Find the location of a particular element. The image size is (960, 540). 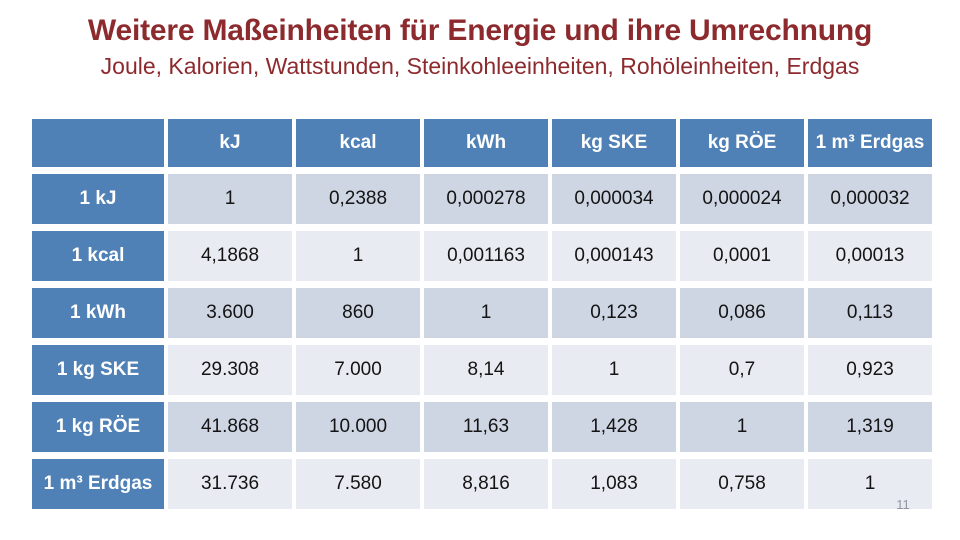

page-number: 11 is located at coordinates (903, 504).